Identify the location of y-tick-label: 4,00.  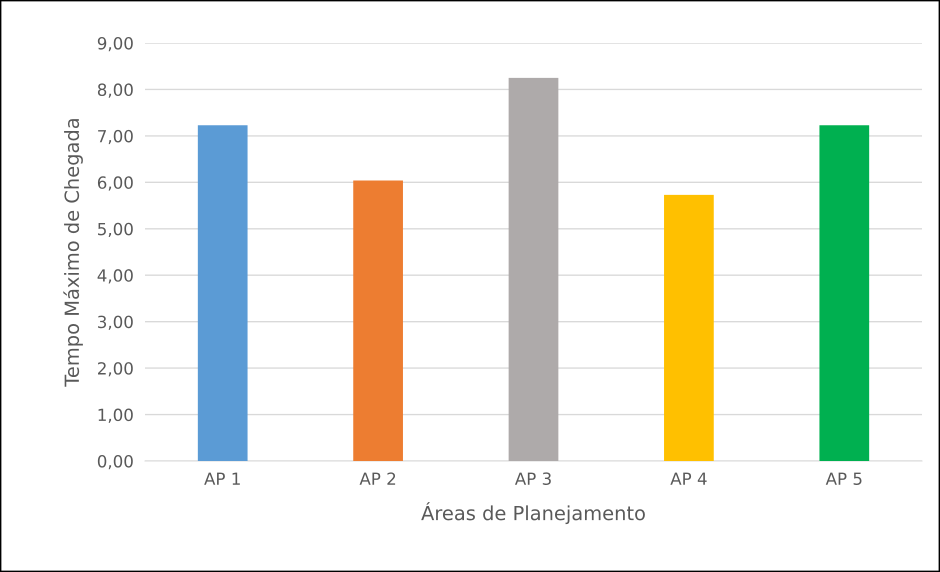
(115, 276).